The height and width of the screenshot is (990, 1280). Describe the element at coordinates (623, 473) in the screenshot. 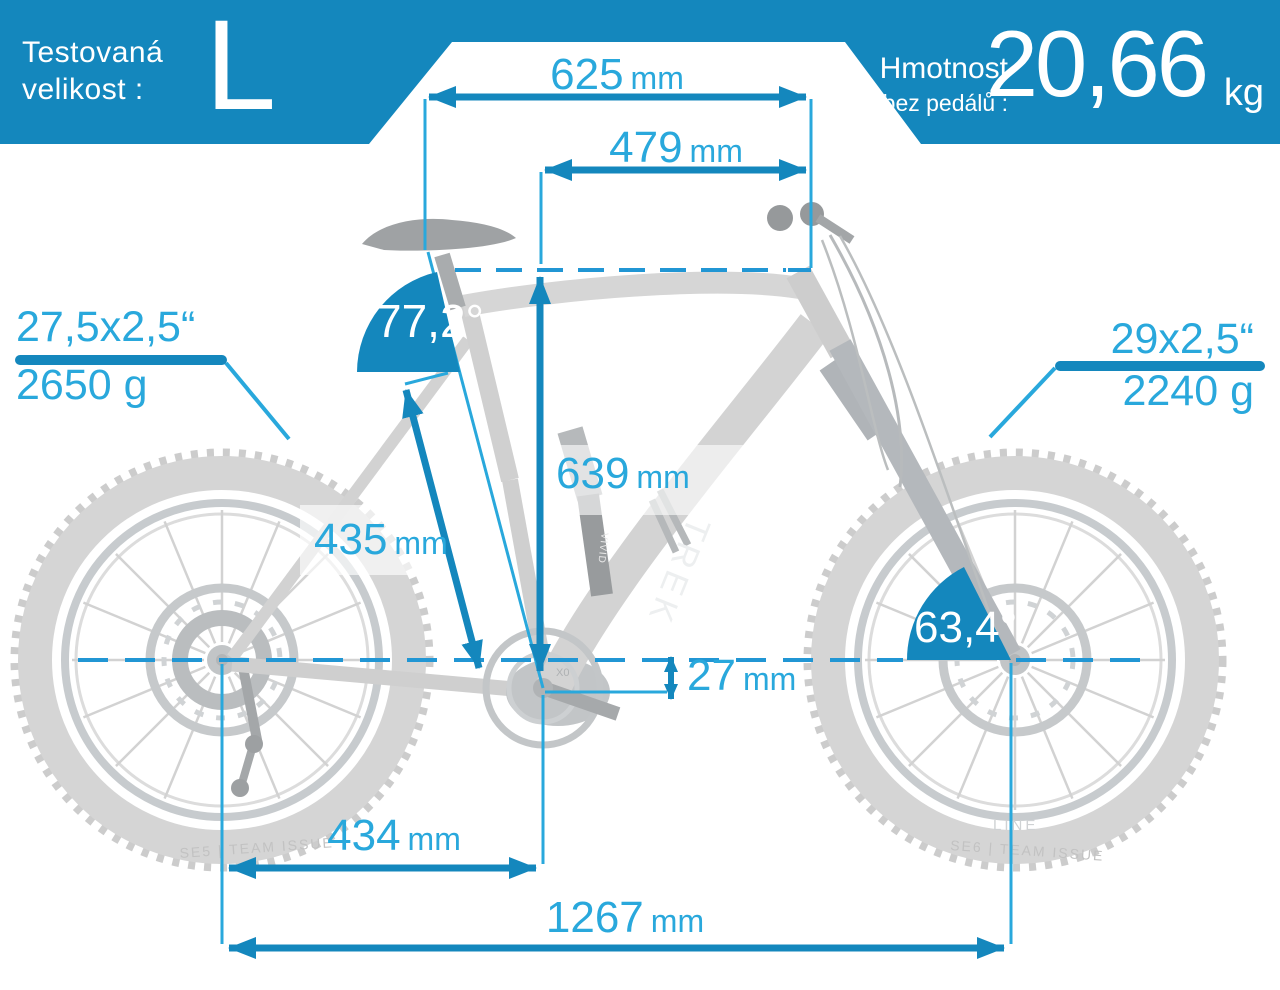

I see `stack-label: 639 mm` at that location.